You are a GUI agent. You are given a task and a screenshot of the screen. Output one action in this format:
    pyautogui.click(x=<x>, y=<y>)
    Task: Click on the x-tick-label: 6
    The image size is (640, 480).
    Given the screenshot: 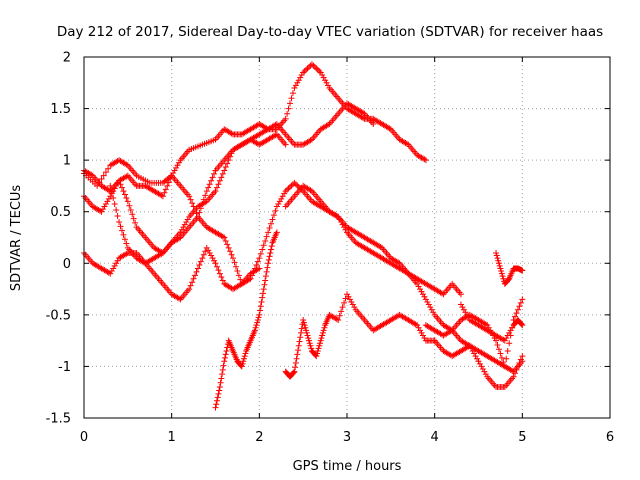 What is the action you would take?
    pyautogui.click(x=610, y=437)
    